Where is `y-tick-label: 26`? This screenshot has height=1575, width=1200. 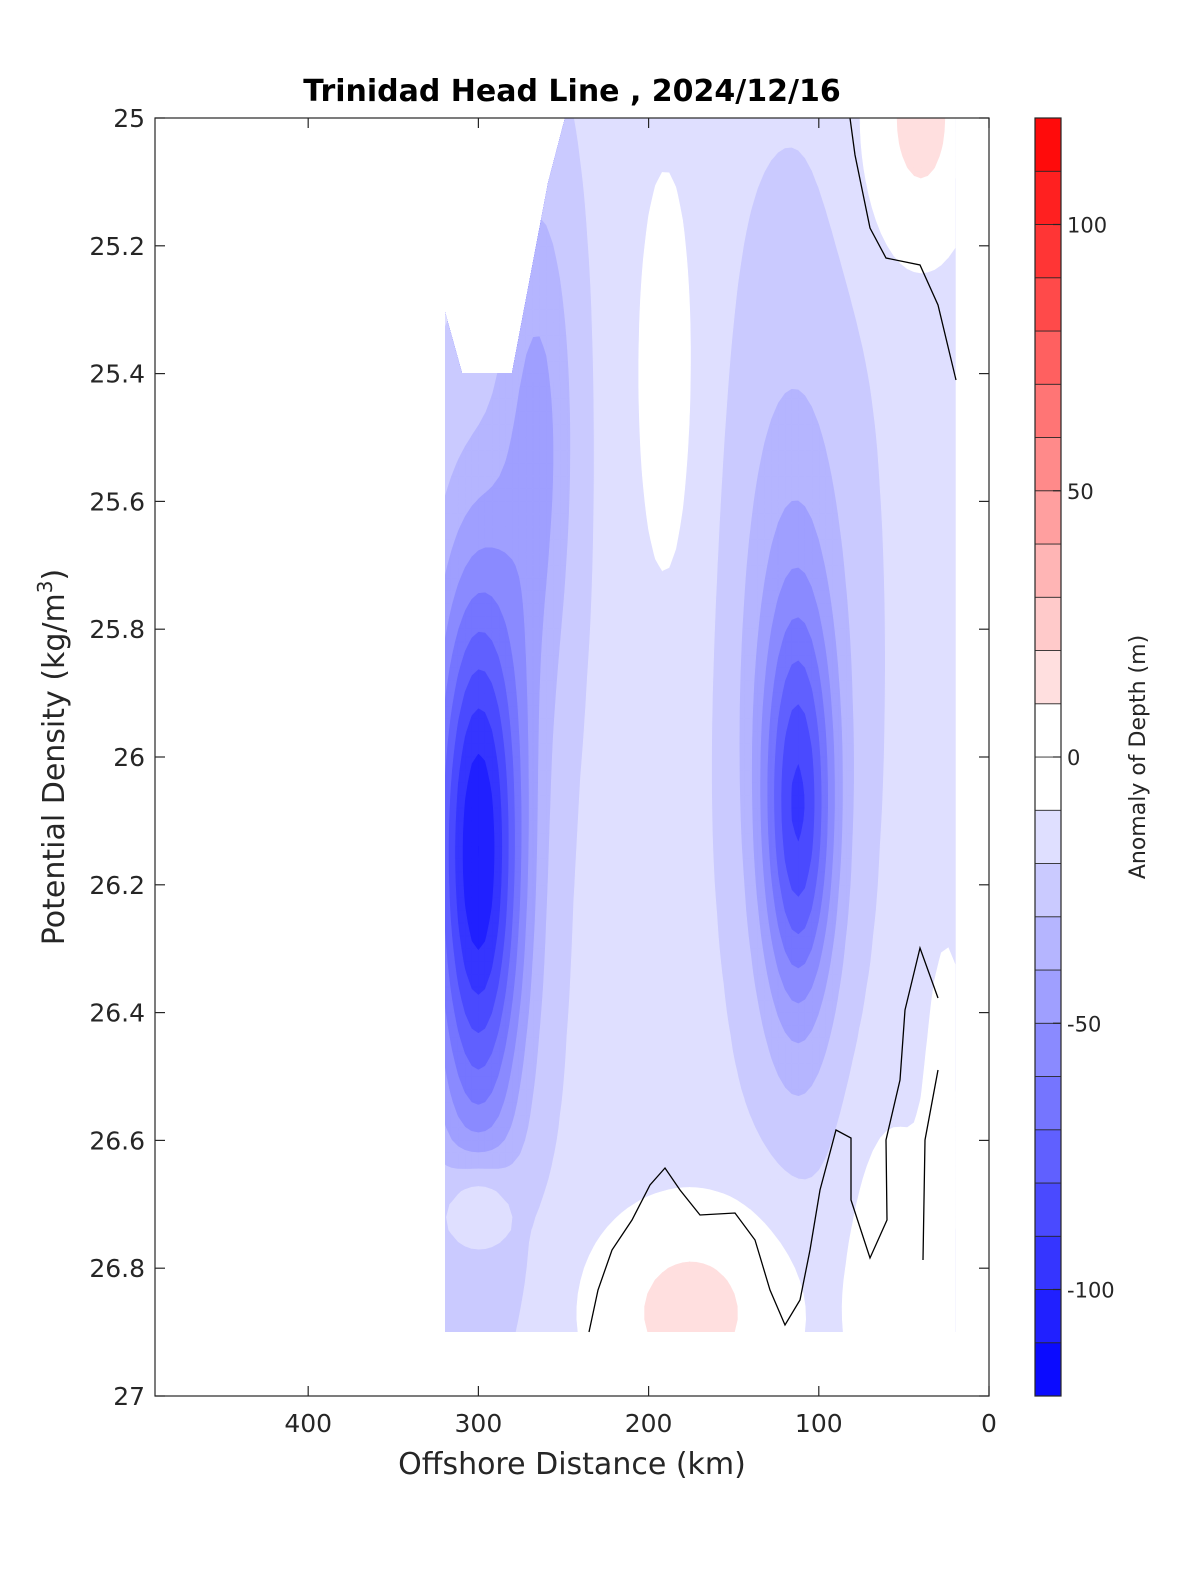 y-tick-label: 26 is located at coordinates (129, 757).